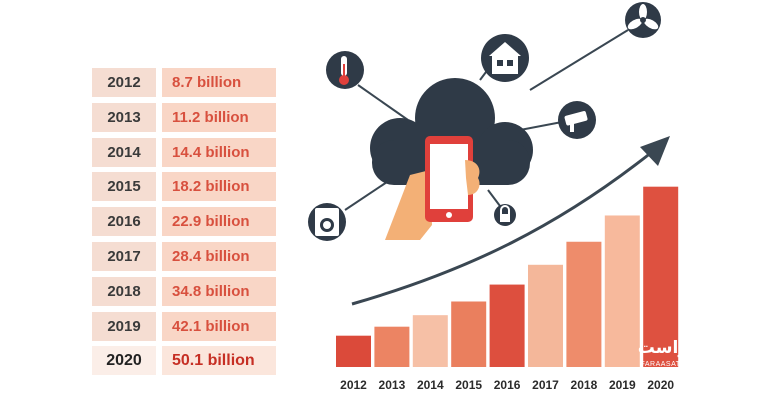 The width and height of the screenshot is (780, 405). Describe the element at coordinates (124, 222) in the screenshot. I see `table-year-cell: 2016` at that location.